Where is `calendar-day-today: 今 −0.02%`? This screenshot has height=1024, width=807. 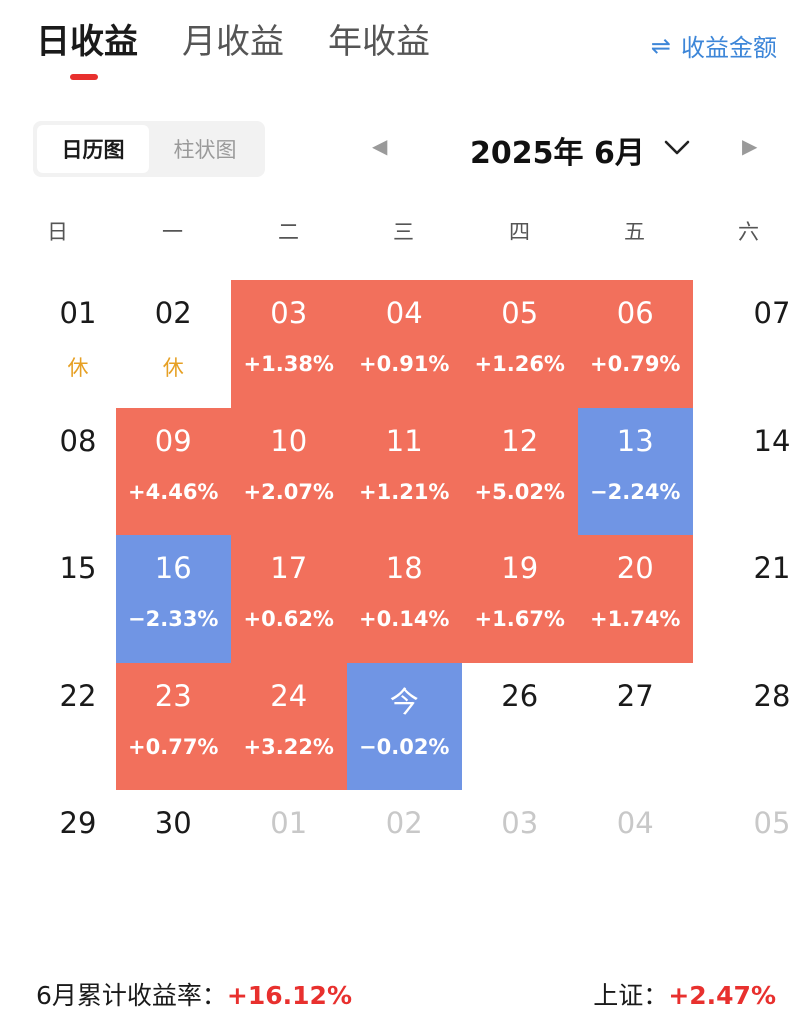
calendar-day-today: 今 −0.02% is located at coordinates (404, 726).